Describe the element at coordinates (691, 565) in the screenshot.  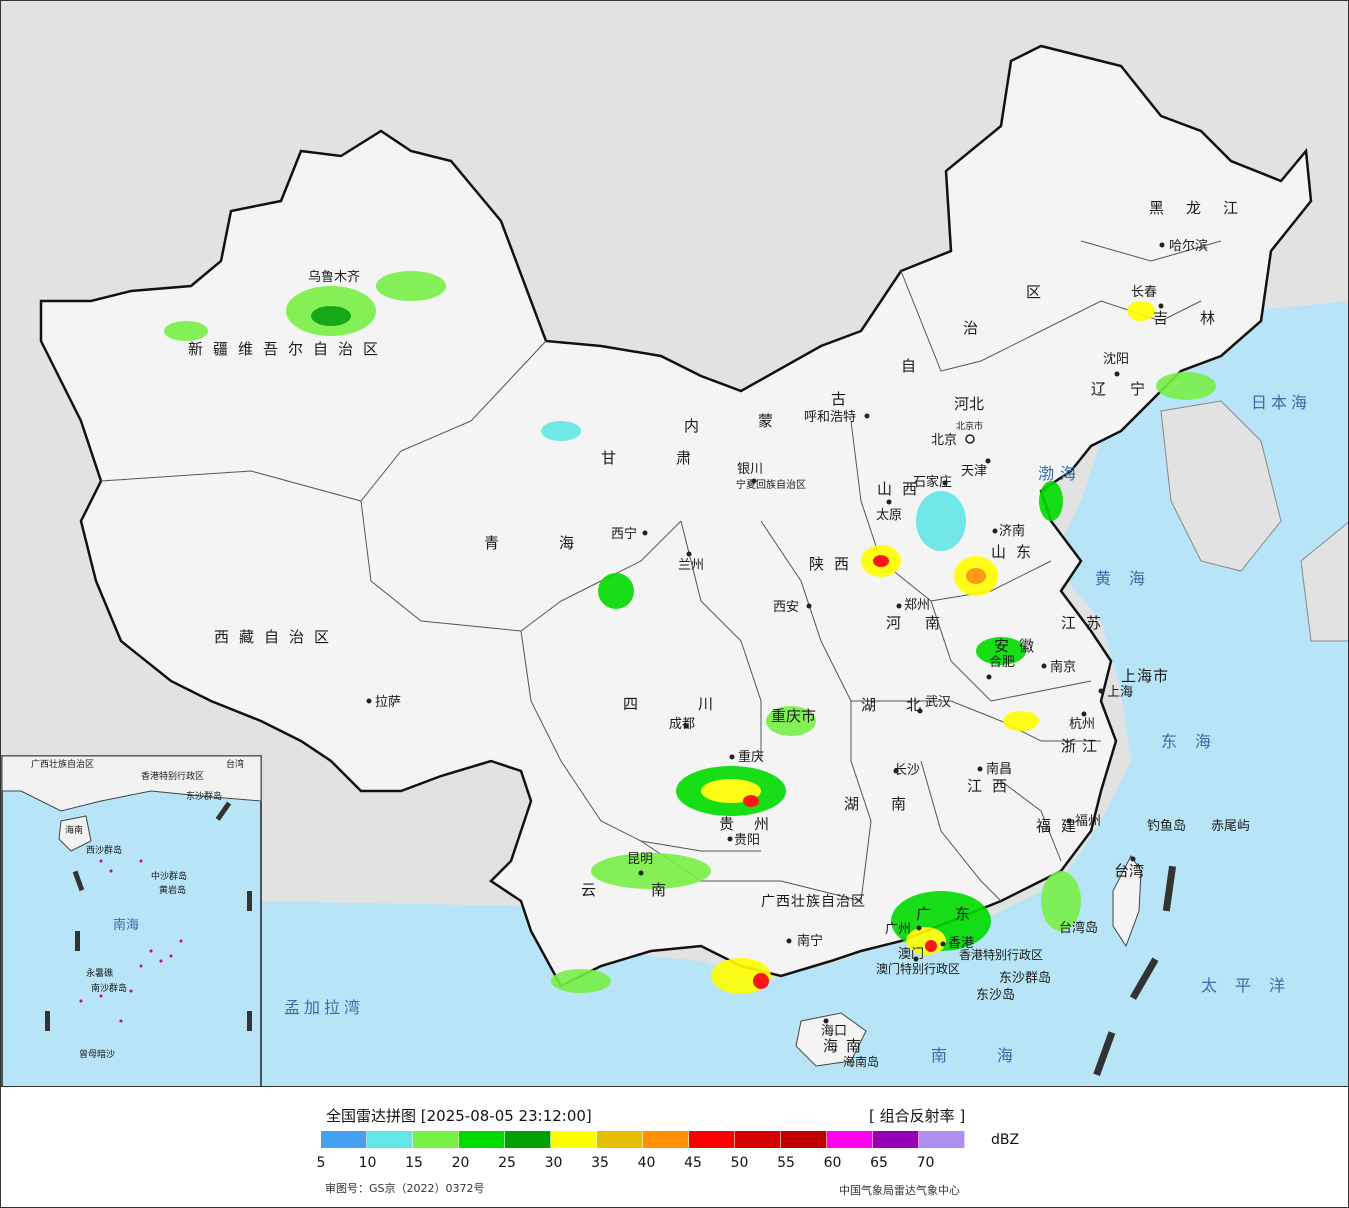
I see `city-label-lanzhou: 兰州` at that location.